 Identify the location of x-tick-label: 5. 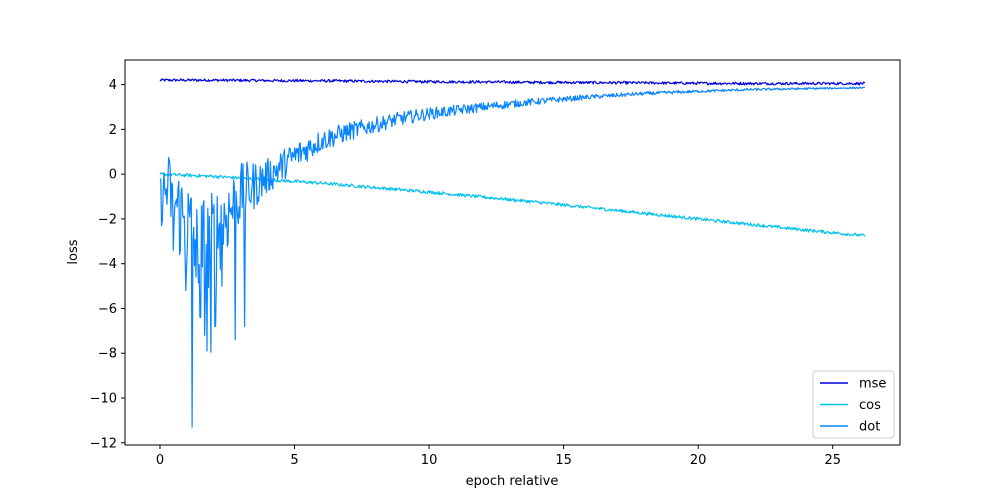
(294, 460).